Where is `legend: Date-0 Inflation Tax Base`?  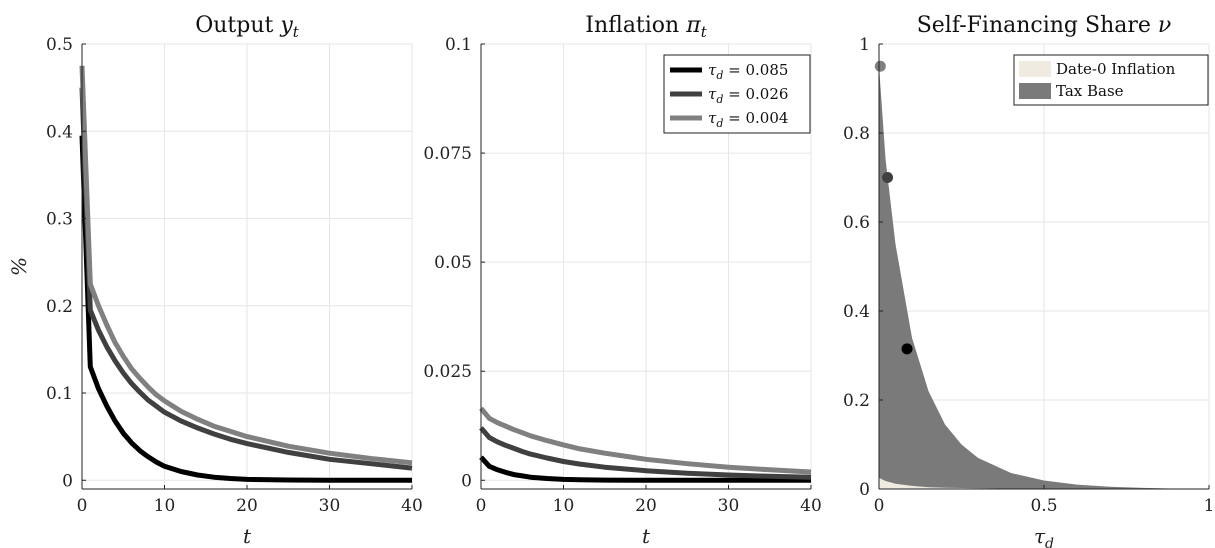 legend: Date-0 Inflation Tax Base is located at coordinates (1111, 80).